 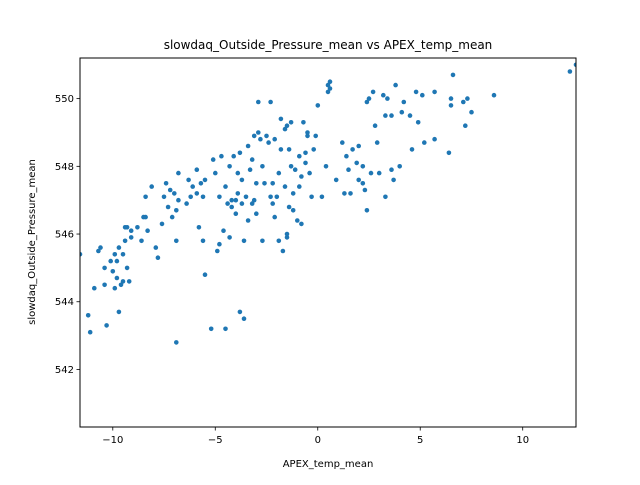 I want to click on x-tick-label: −10, so click(x=112, y=440).